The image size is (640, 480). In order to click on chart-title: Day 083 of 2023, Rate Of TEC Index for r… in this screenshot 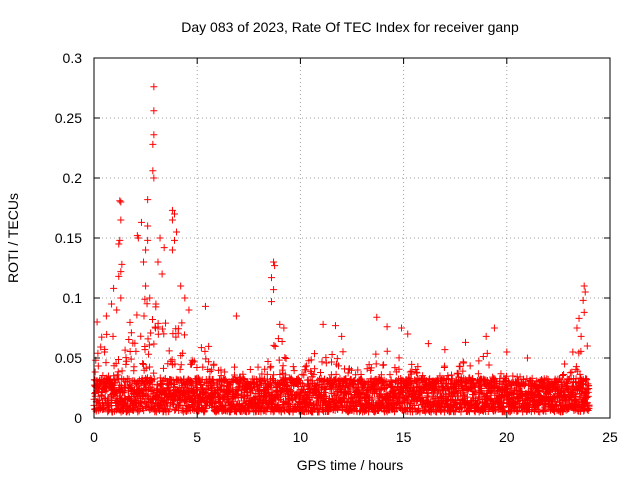, I will do `click(350, 27)`.